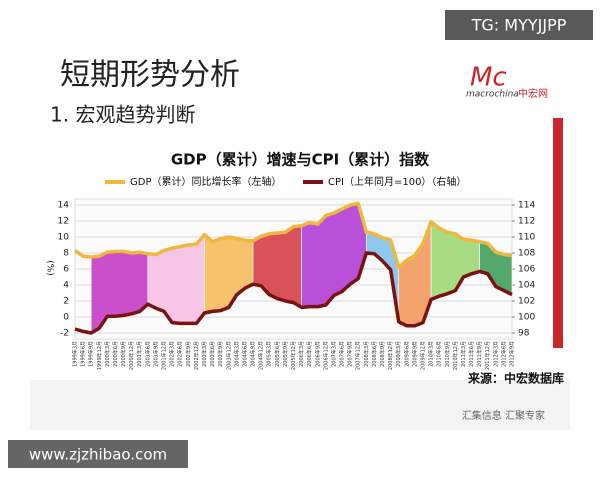 The height and width of the screenshot is (480, 600). Describe the element at coordinates (333, 354) in the screenshot. I see `x-tick-label: 2007年3月` at that location.